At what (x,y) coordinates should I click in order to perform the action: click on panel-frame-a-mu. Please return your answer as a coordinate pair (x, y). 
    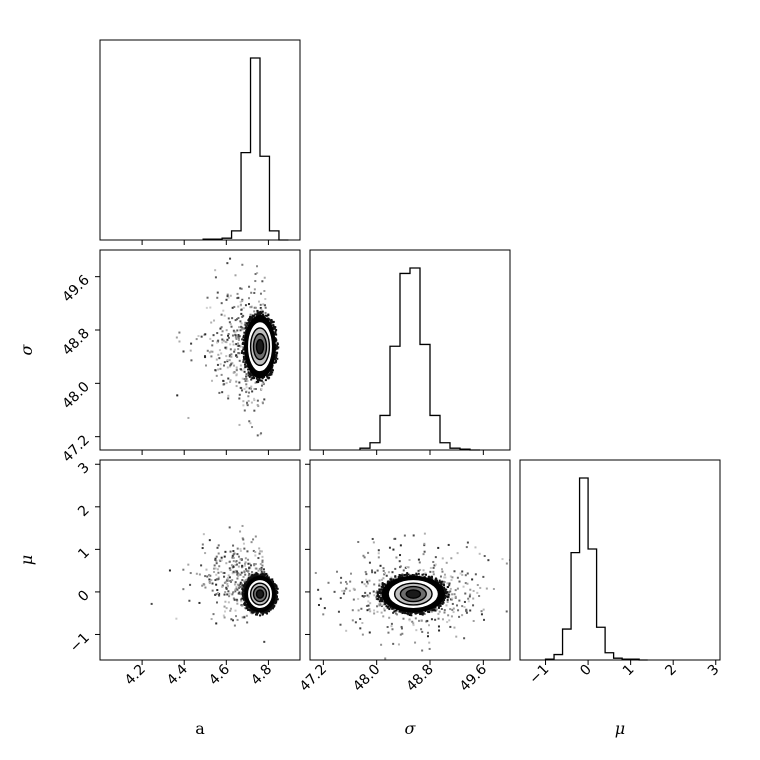
    Looking at the image, I should click on (200, 560).